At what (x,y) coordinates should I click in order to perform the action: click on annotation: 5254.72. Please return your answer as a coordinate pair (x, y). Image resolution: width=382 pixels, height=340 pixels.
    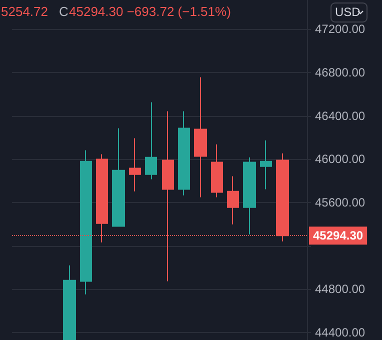
    Looking at the image, I should click on (24, 11).